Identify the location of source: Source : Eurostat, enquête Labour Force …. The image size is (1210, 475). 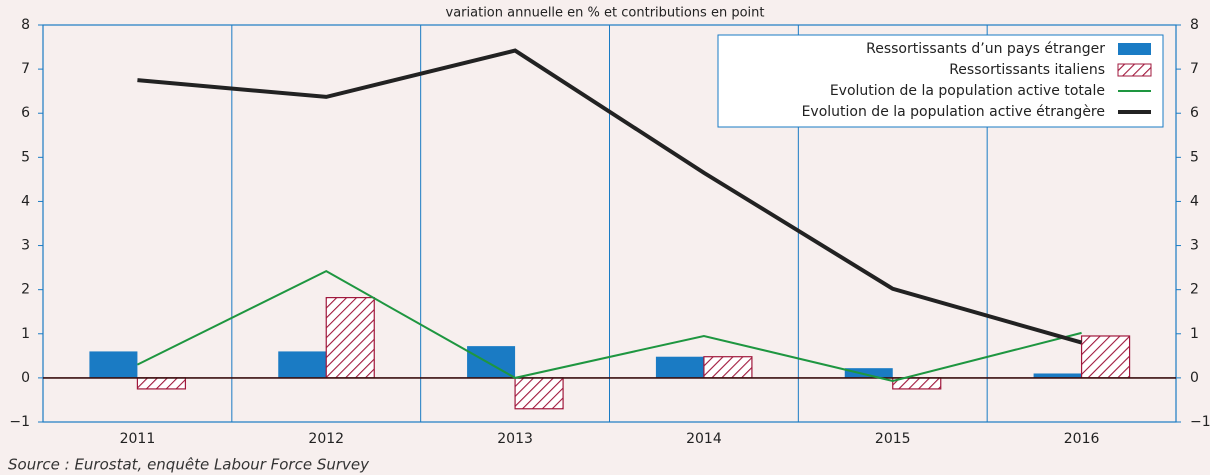
(189, 465).